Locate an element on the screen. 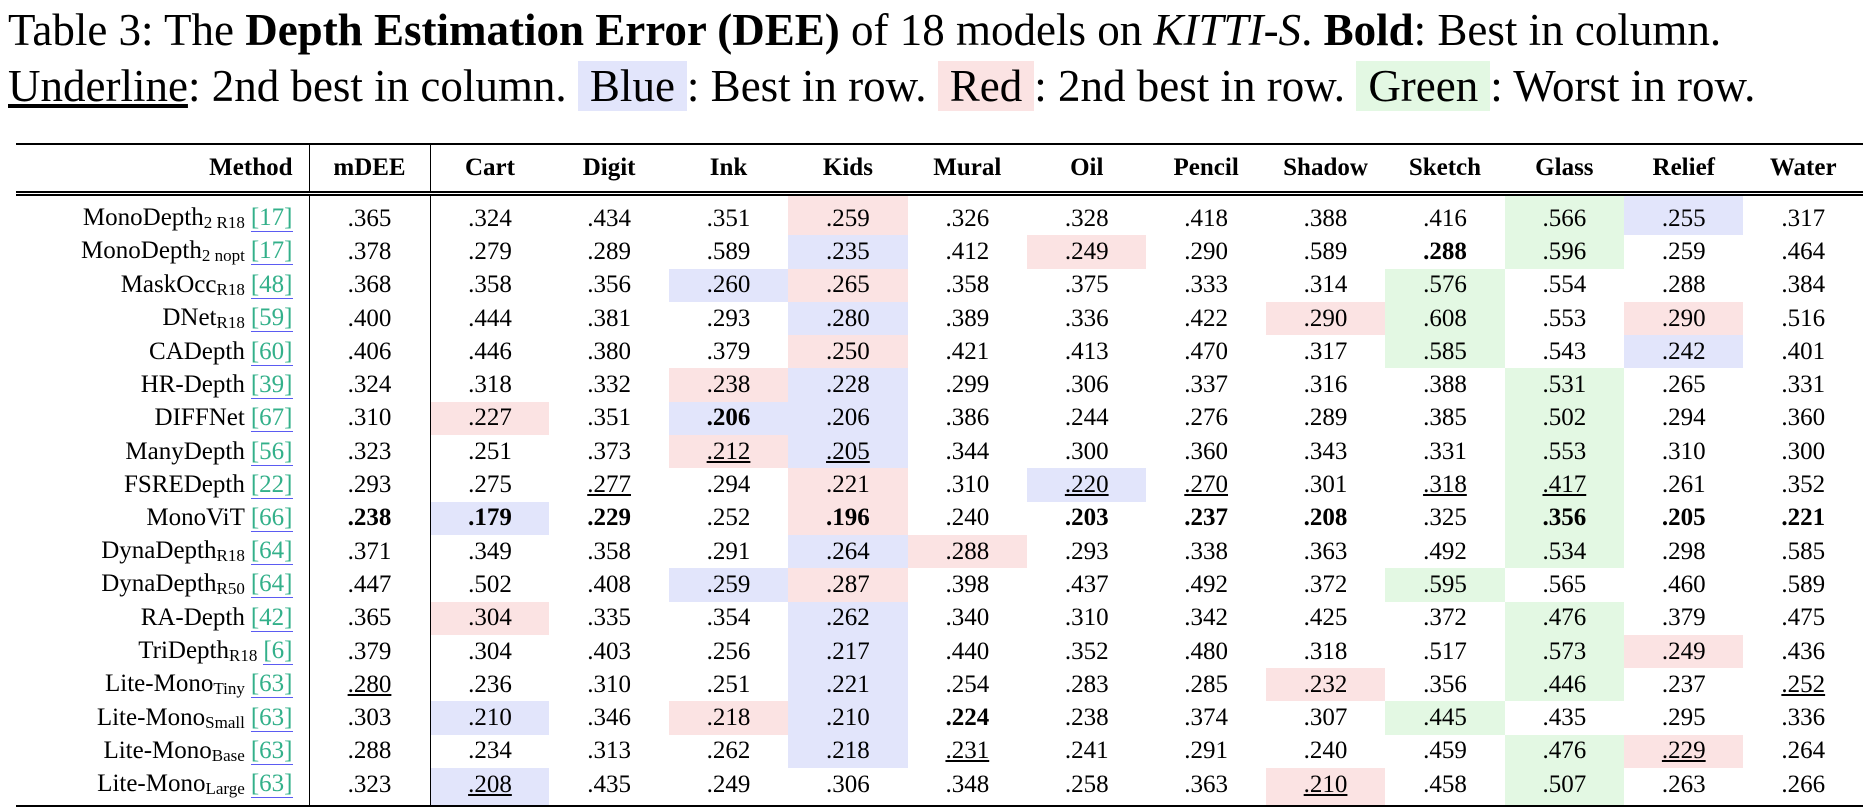 This screenshot has width=1869, height=807. value-cell: .258 is located at coordinates (1087, 787).